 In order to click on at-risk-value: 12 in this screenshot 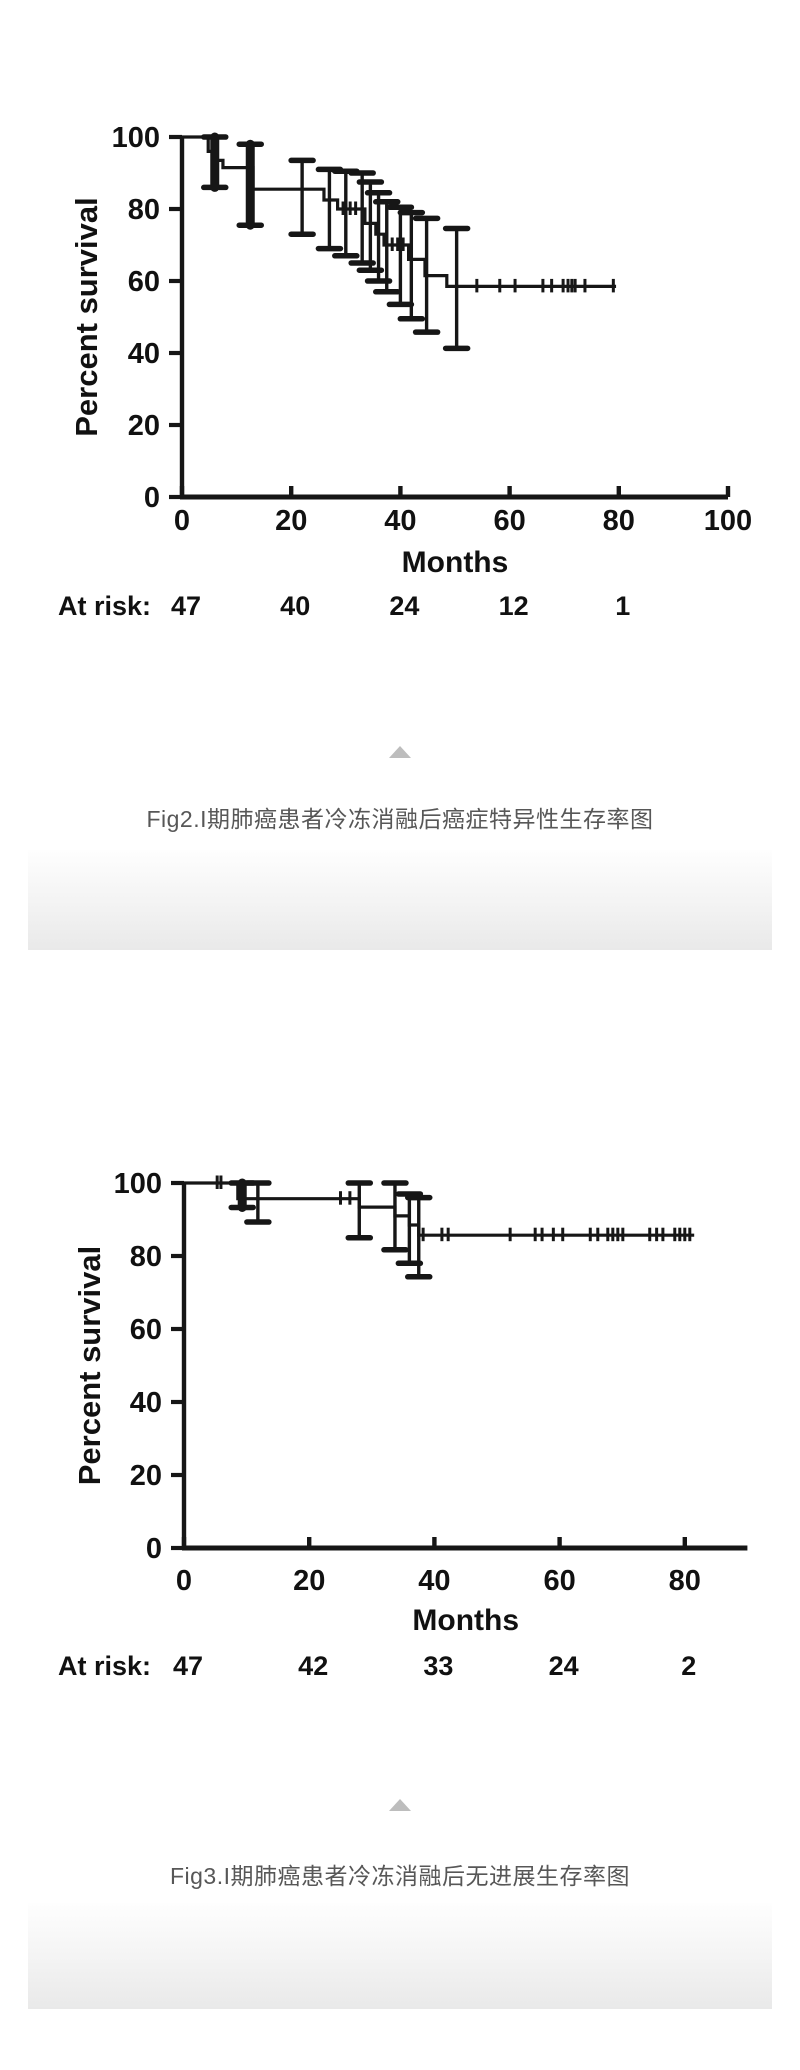, I will do `click(514, 606)`.